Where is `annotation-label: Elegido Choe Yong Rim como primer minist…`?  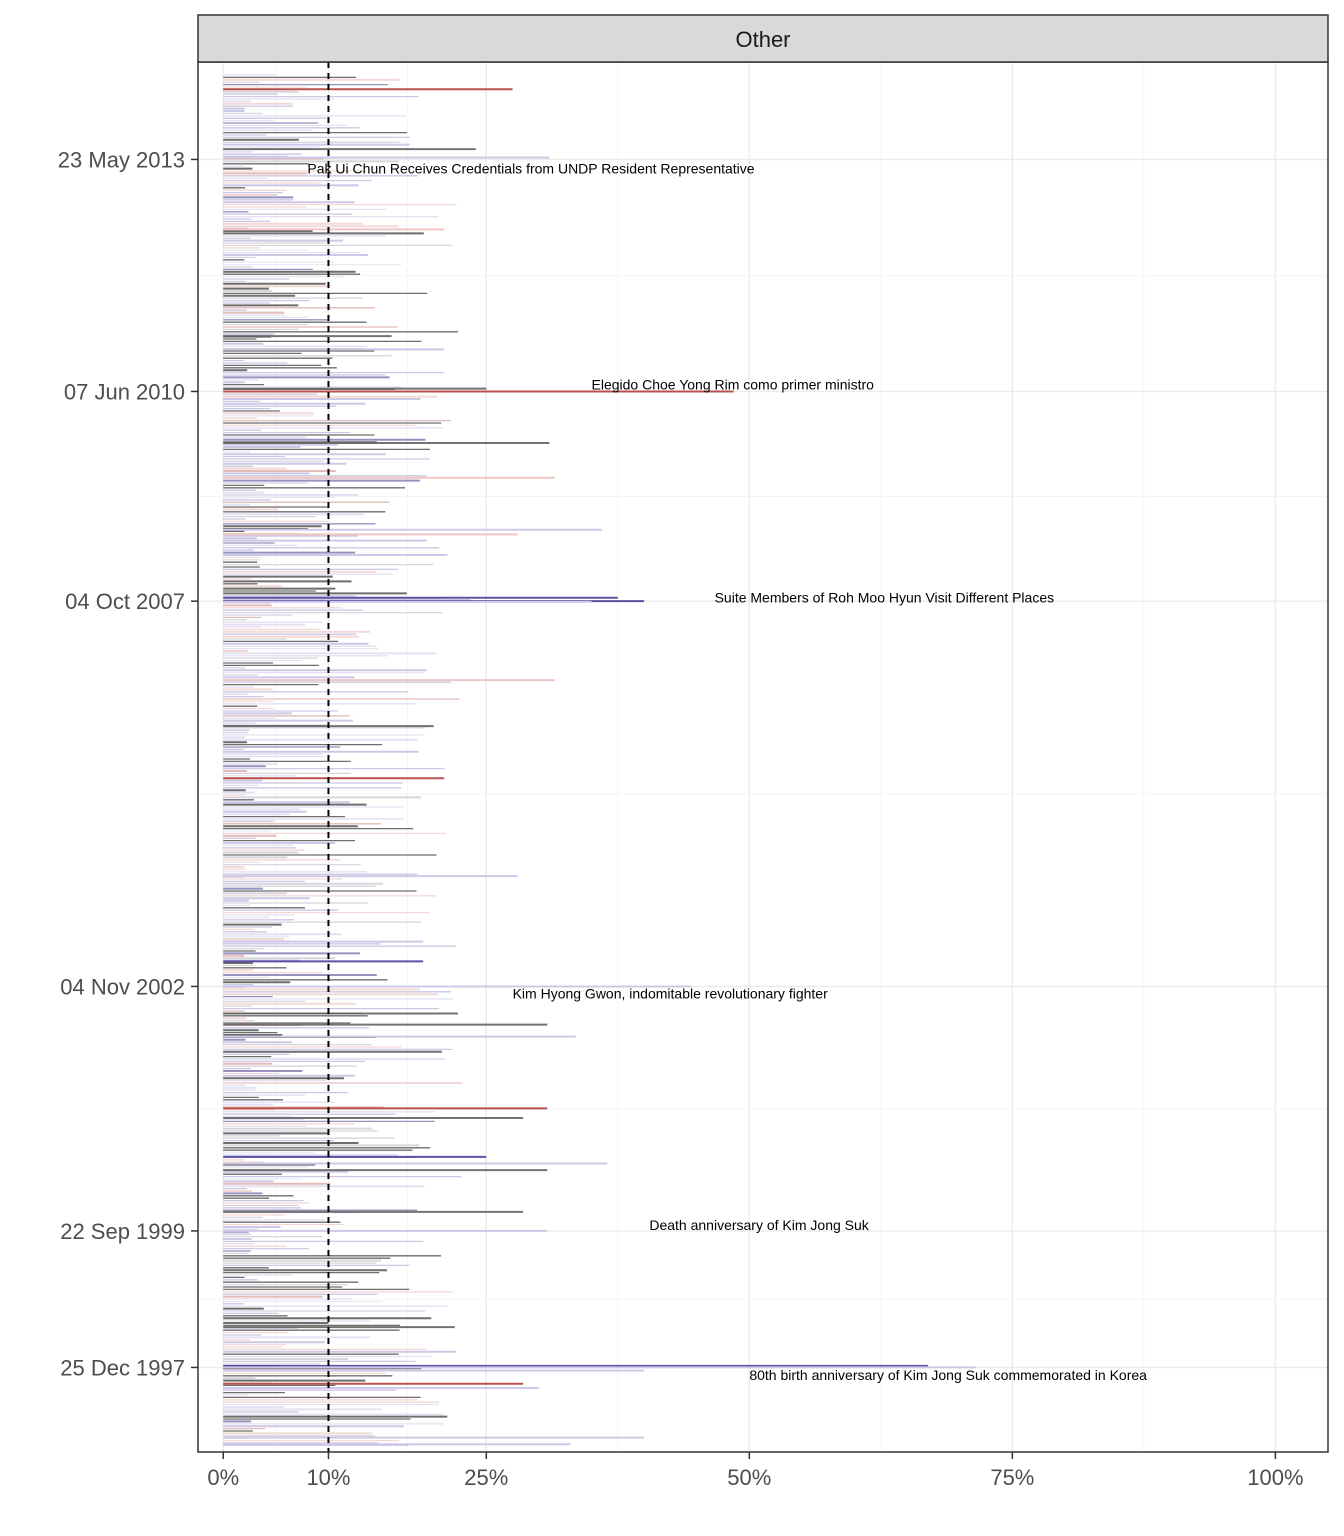
annotation-label: Elegido Choe Yong Rim como primer minist… is located at coordinates (733, 384).